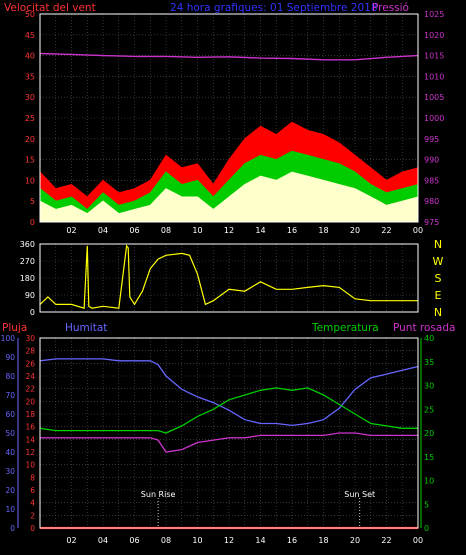  I want to click on dewpoint-label: Punt rosada, so click(424, 328).